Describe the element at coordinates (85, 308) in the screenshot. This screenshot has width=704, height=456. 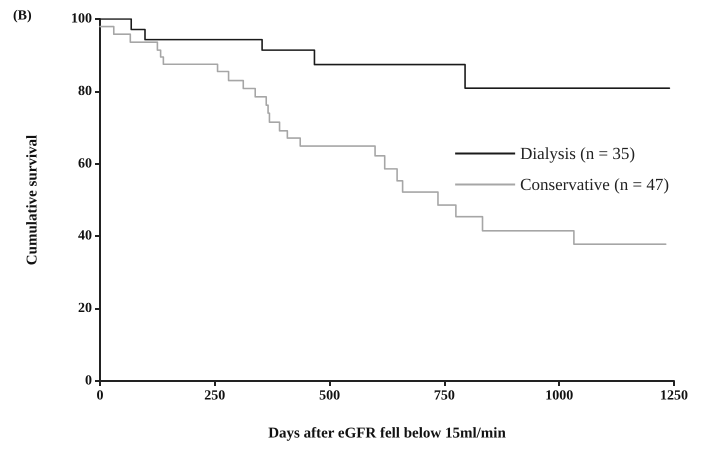
I see `y-tick-label: 20` at that location.